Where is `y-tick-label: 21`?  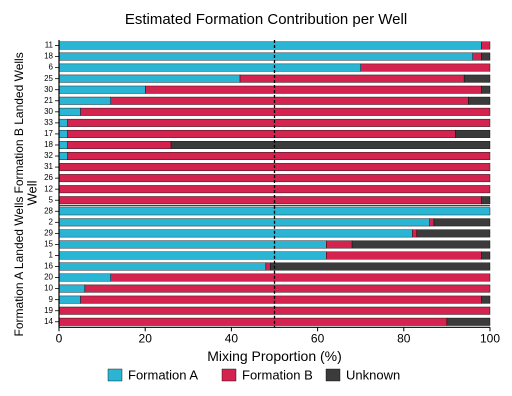
y-tick-label: 21 is located at coordinates (48, 100).